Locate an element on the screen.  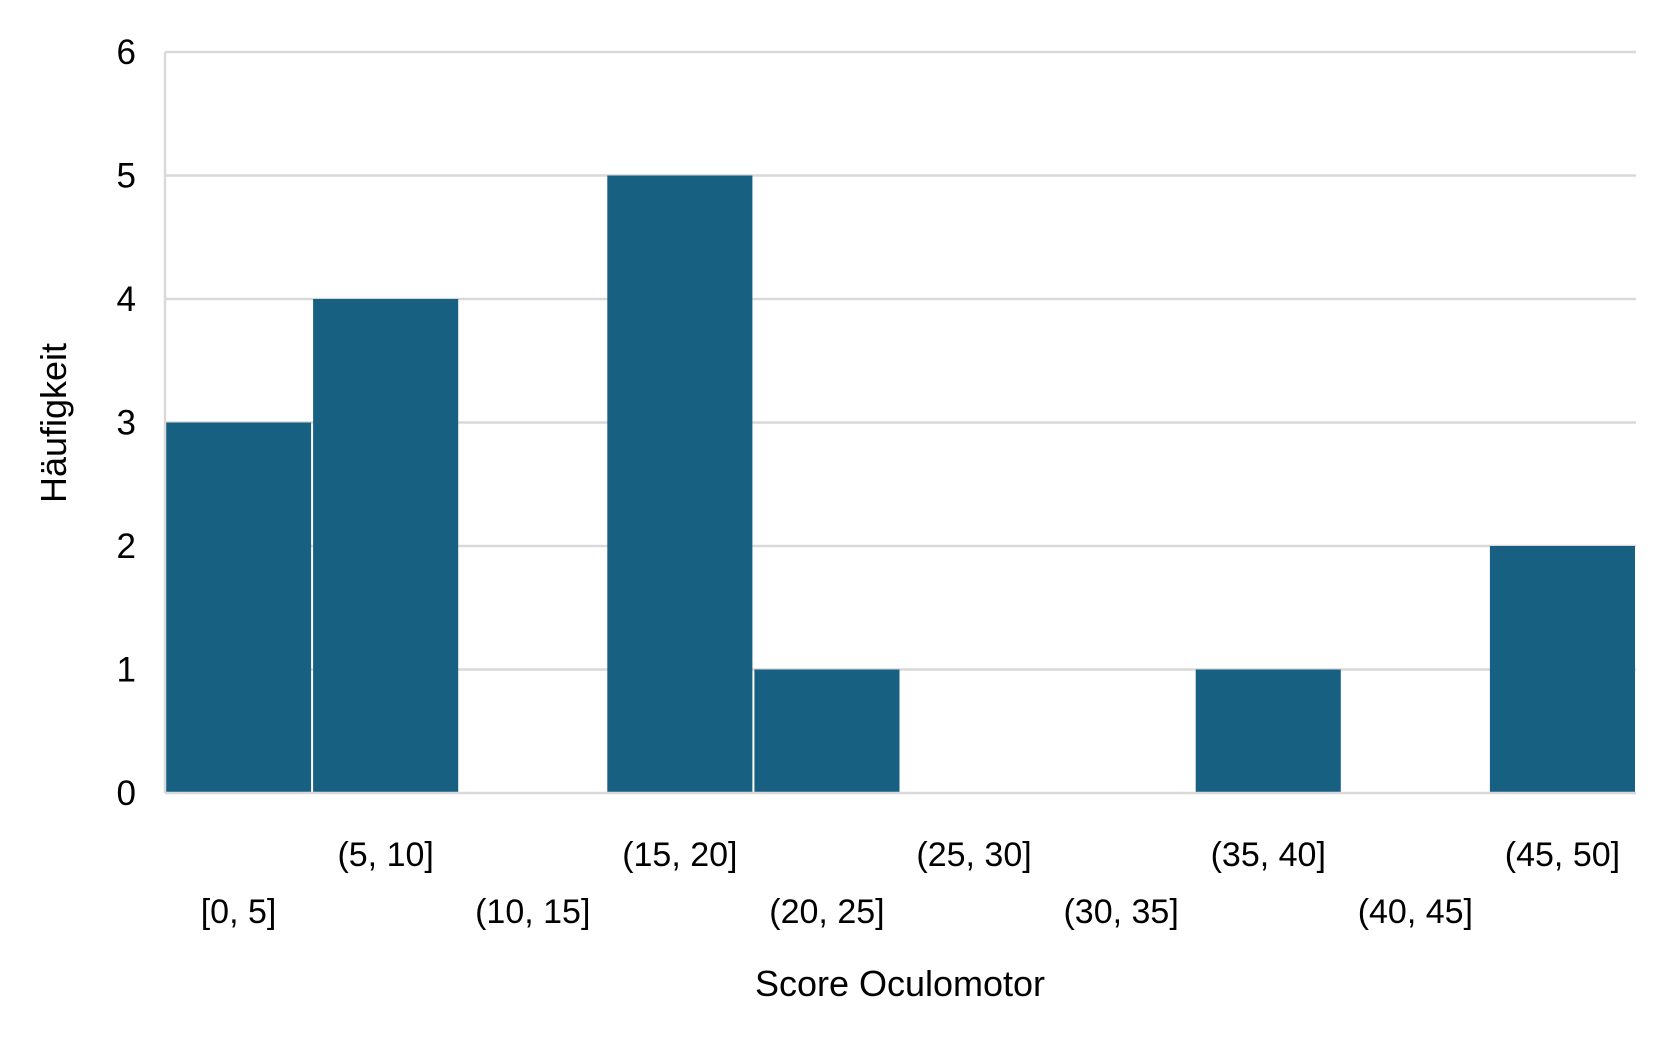
x-category-label: (30, 35] is located at coordinates (1120, 912).